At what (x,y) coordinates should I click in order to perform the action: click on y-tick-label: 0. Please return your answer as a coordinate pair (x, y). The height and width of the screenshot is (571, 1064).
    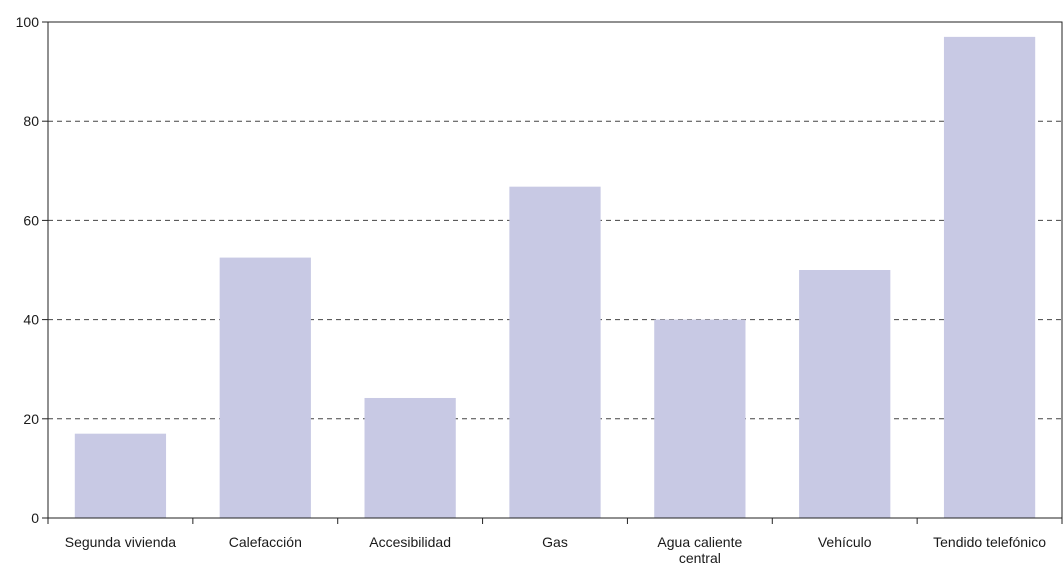
    Looking at the image, I should click on (35, 518).